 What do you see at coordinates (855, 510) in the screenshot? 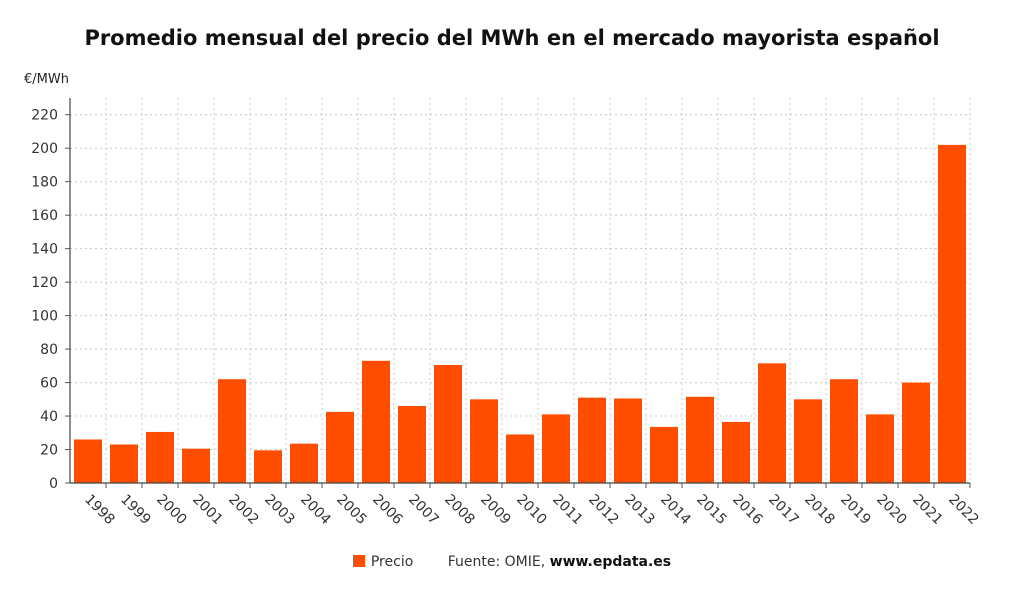
I see `x-tick-label: 2019` at bounding box center [855, 510].